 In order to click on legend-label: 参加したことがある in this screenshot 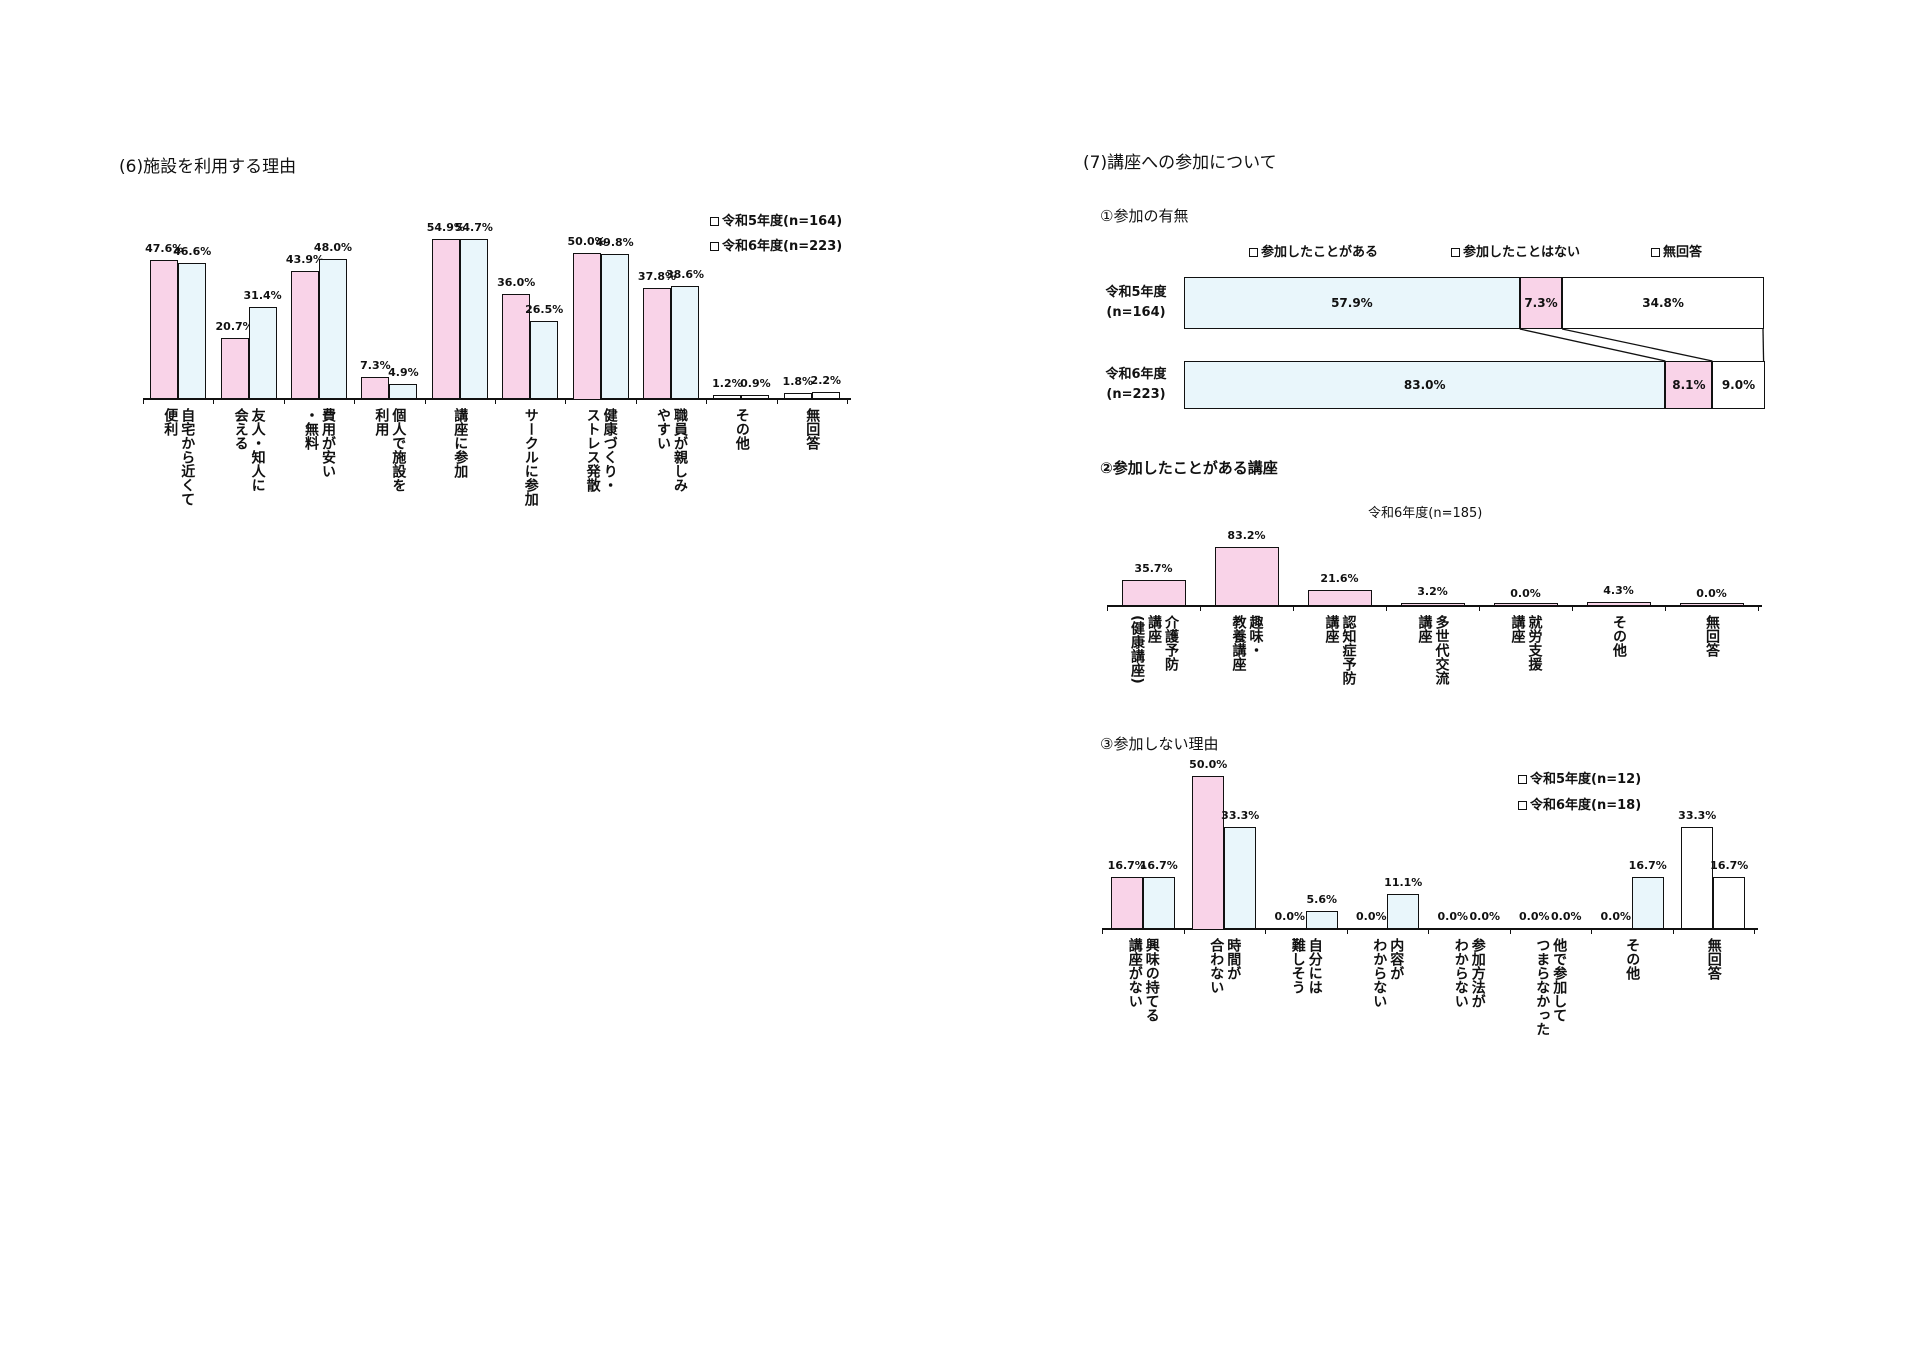, I will do `click(1320, 252)`.